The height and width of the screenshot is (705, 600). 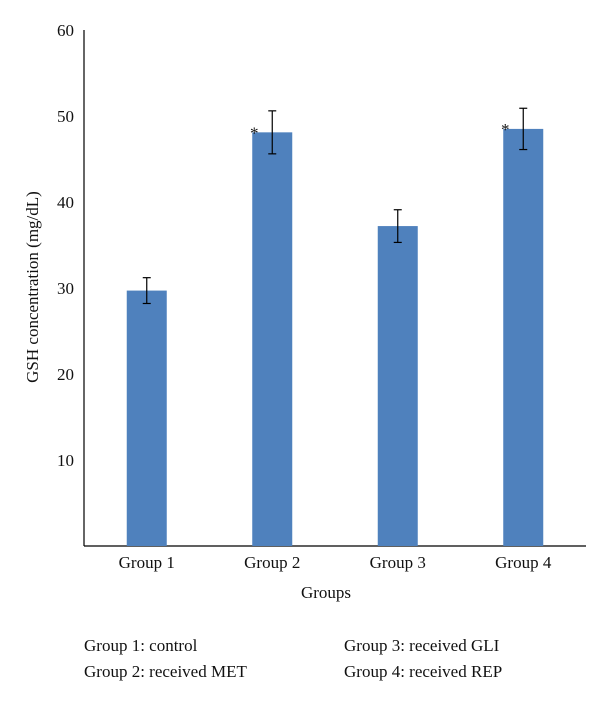 What do you see at coordinates (335, 562) in the screenshot?
I see `x-tick-labels: Group 1 Group 2 Group 3 Group 4` at bounding box center [335, 562].